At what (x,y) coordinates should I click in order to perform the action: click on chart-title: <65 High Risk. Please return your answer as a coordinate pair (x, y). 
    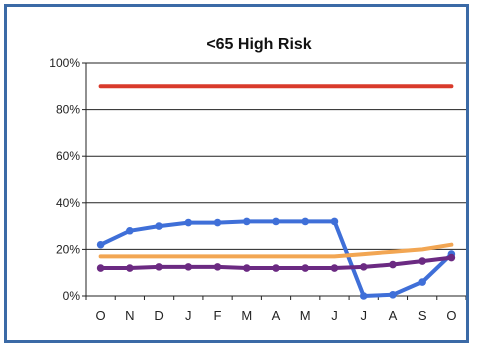
    Looking at the image, I should click on (258, 44).